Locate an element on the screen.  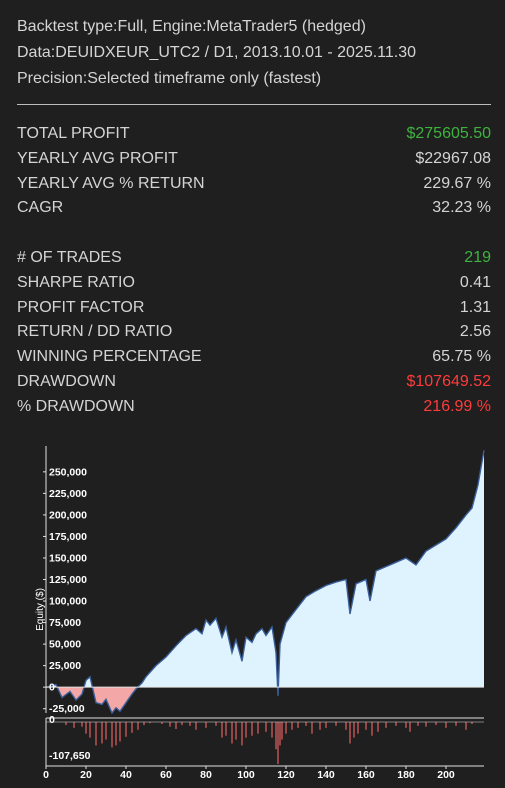
y-tick-label: 0 is located at coordinates (52, 688).